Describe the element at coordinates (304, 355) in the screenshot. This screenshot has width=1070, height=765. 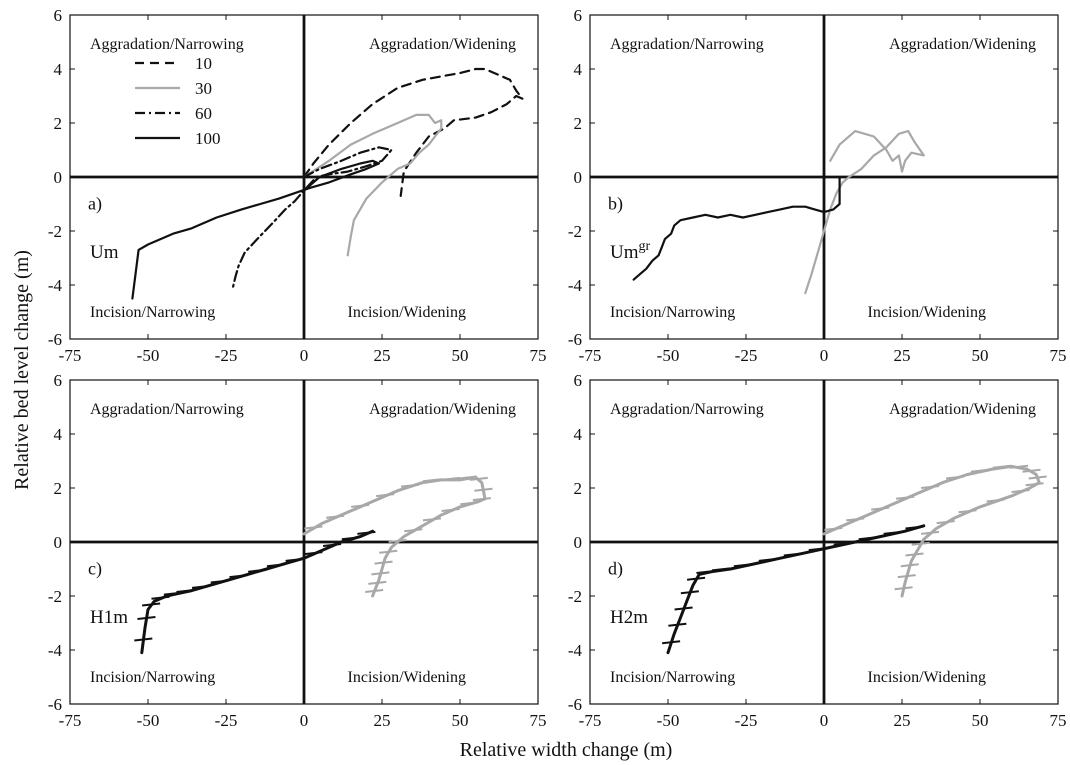
I see `panel-a-xtick-label: 0` at that location.